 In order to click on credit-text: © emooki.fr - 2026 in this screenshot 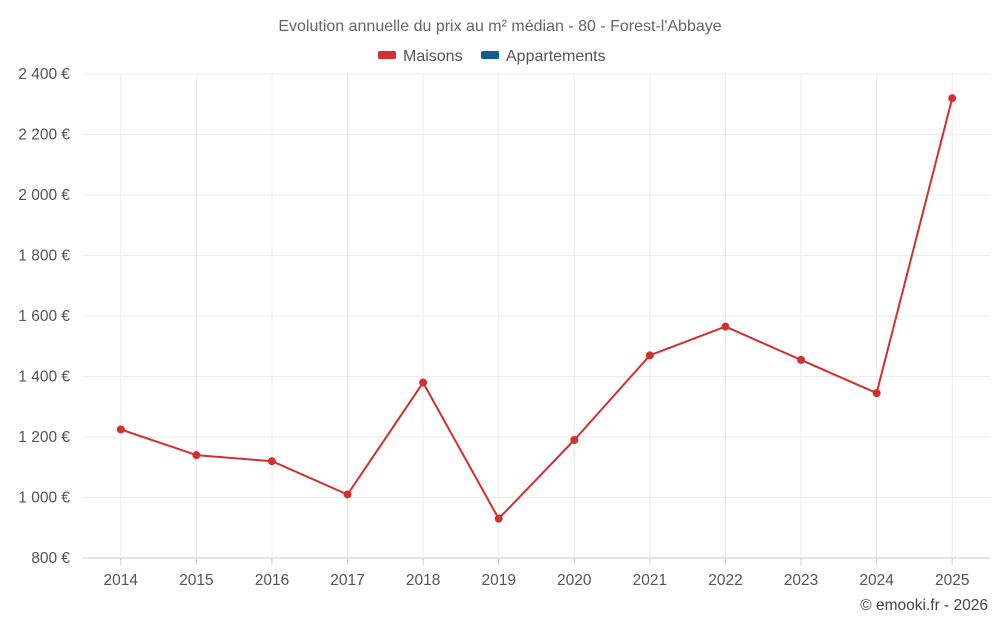, I will do `click(924, 605)`.